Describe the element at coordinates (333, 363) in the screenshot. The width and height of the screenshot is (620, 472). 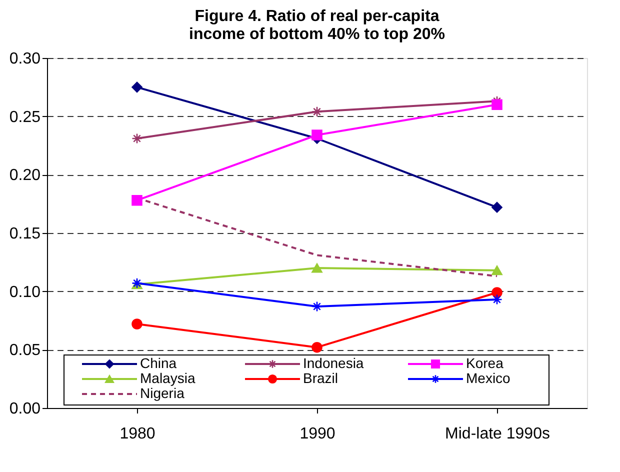
I see `legend-label: Indonesia` at that location.